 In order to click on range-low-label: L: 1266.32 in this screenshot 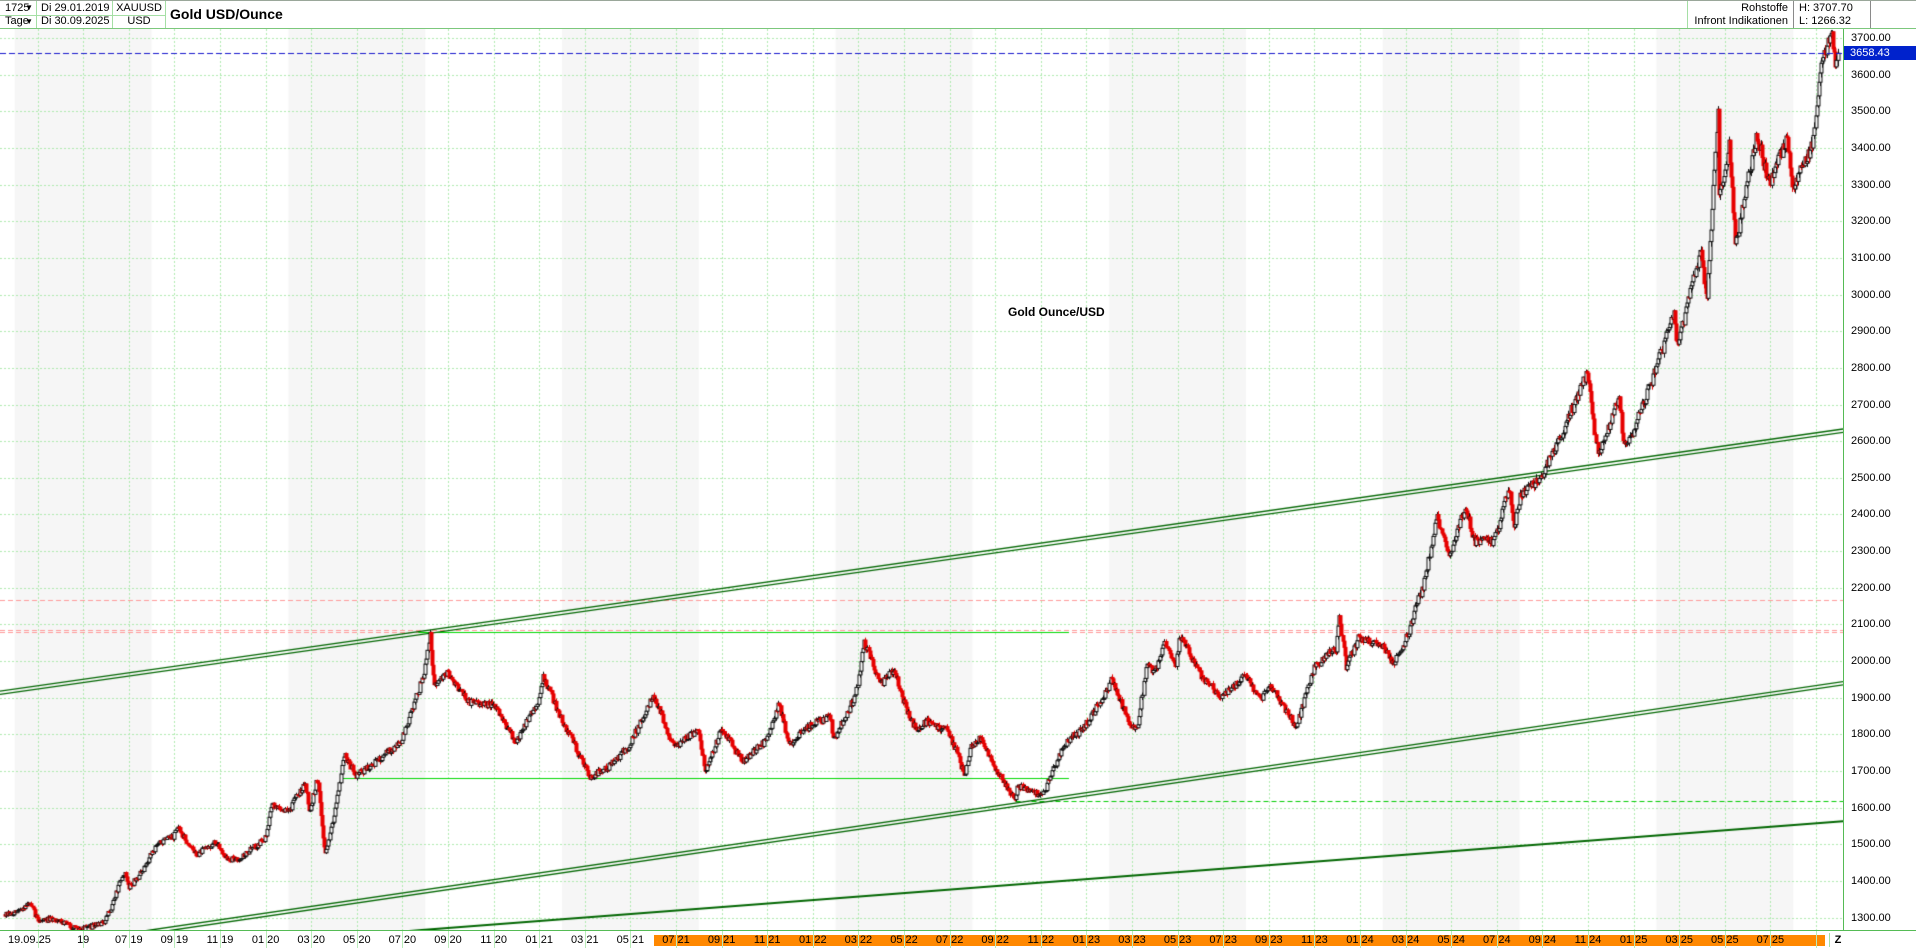, I will do `click(1832, 21)`.